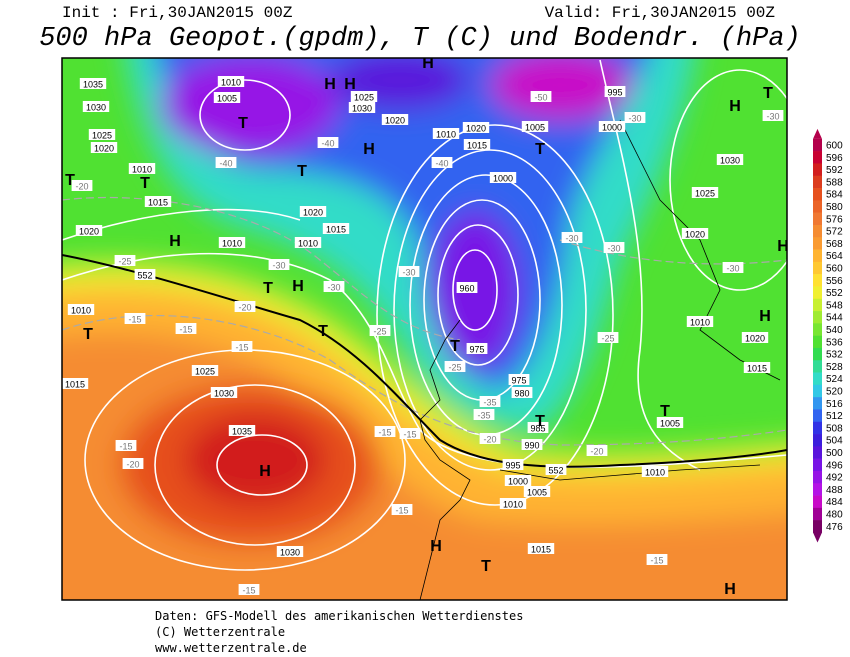  Describe the element at coordinates (700, 250) in the screenshot. I see `coastline` at that location.